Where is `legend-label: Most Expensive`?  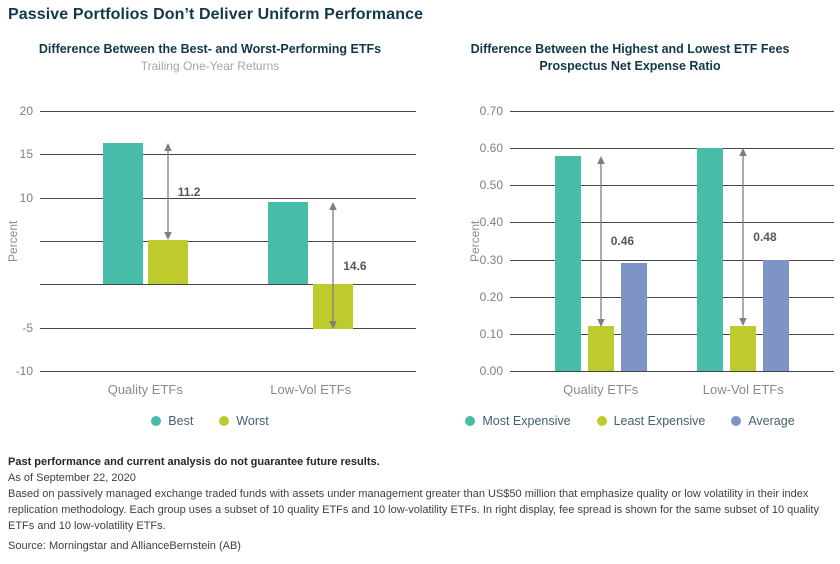 legend-label: Most Expensive is located at coordinates (526, 421).